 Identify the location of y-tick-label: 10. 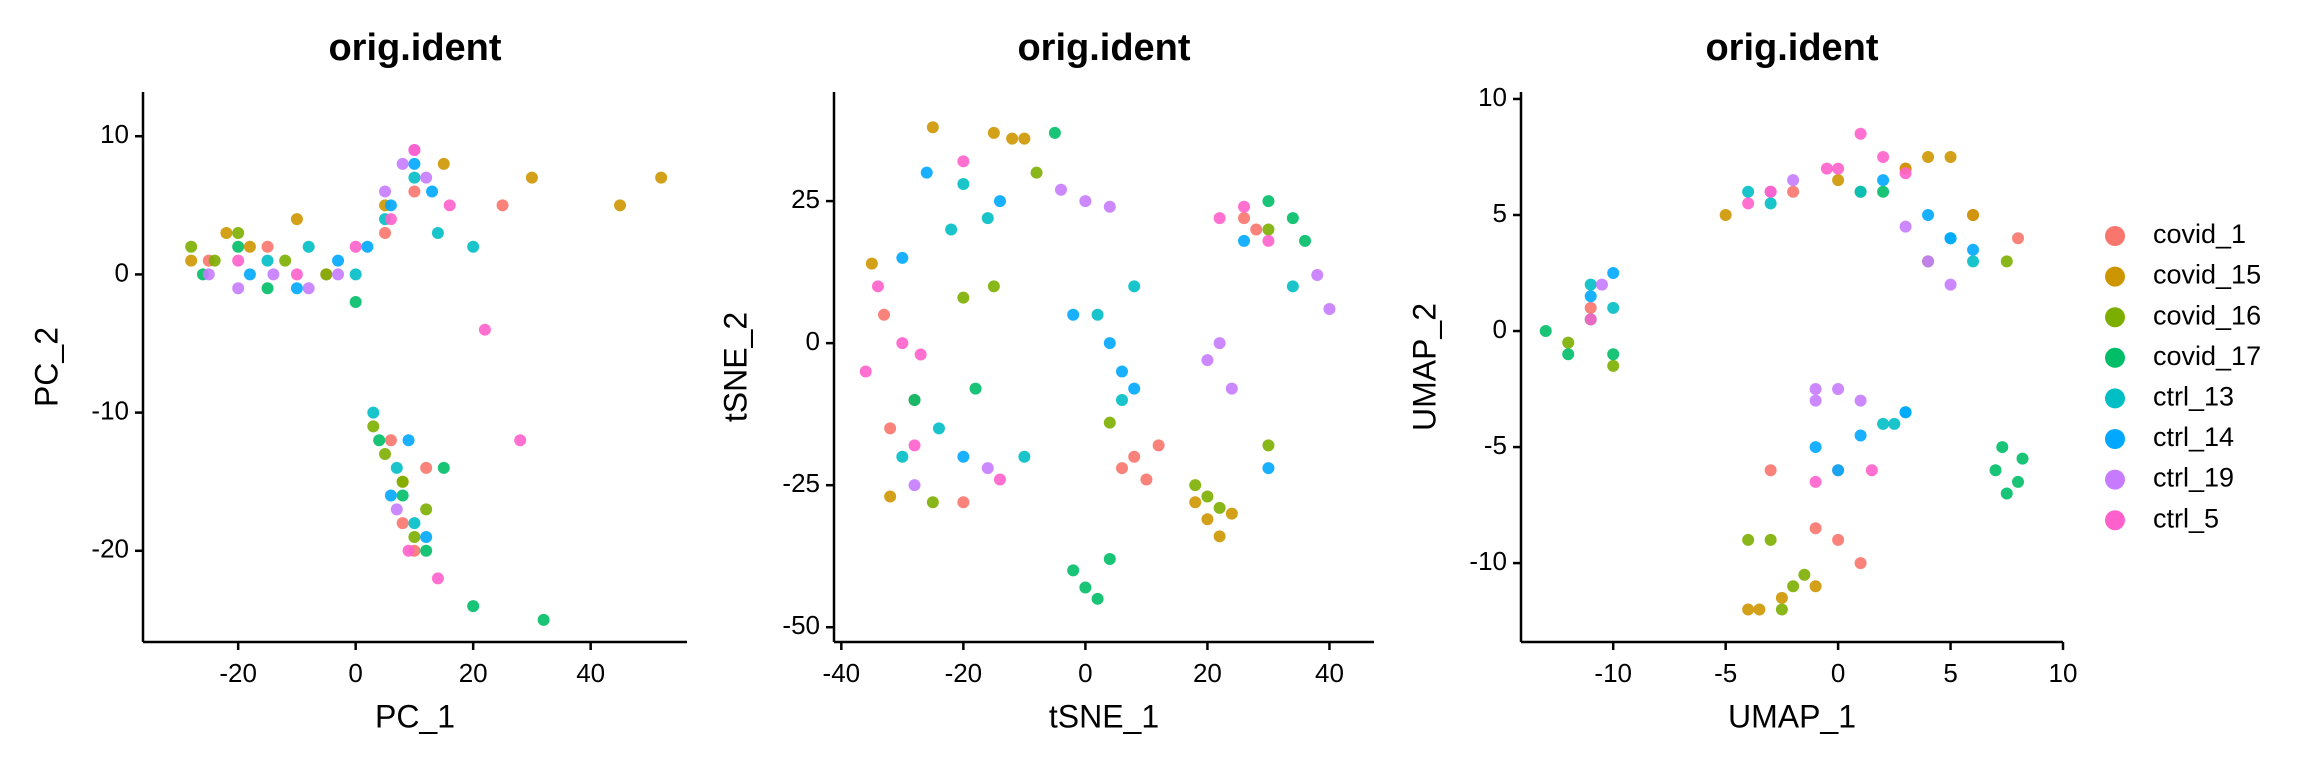
(1492, 97).